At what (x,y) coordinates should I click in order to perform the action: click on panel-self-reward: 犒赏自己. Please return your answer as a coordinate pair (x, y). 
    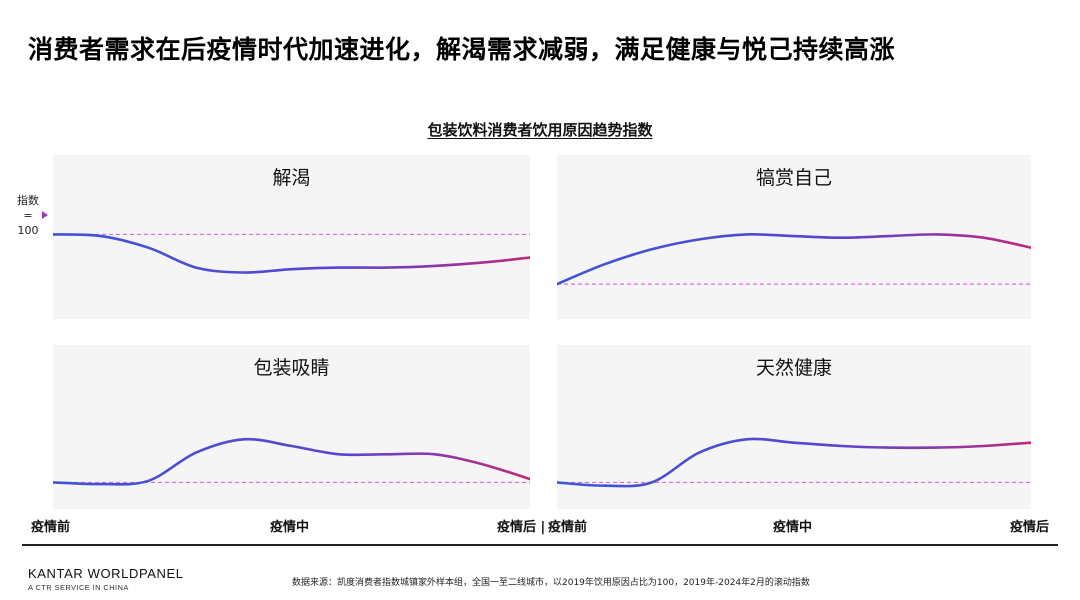
    Looking at the image, I should click on (794, 237).